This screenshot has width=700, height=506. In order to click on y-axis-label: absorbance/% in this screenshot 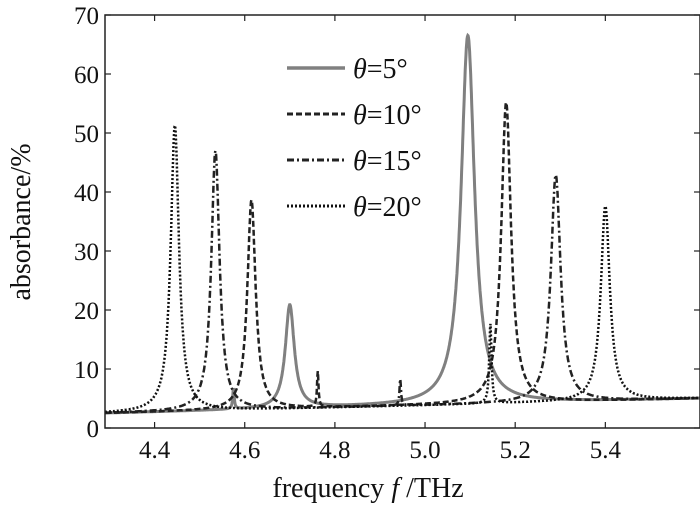, I will do `click(21, 221)`.